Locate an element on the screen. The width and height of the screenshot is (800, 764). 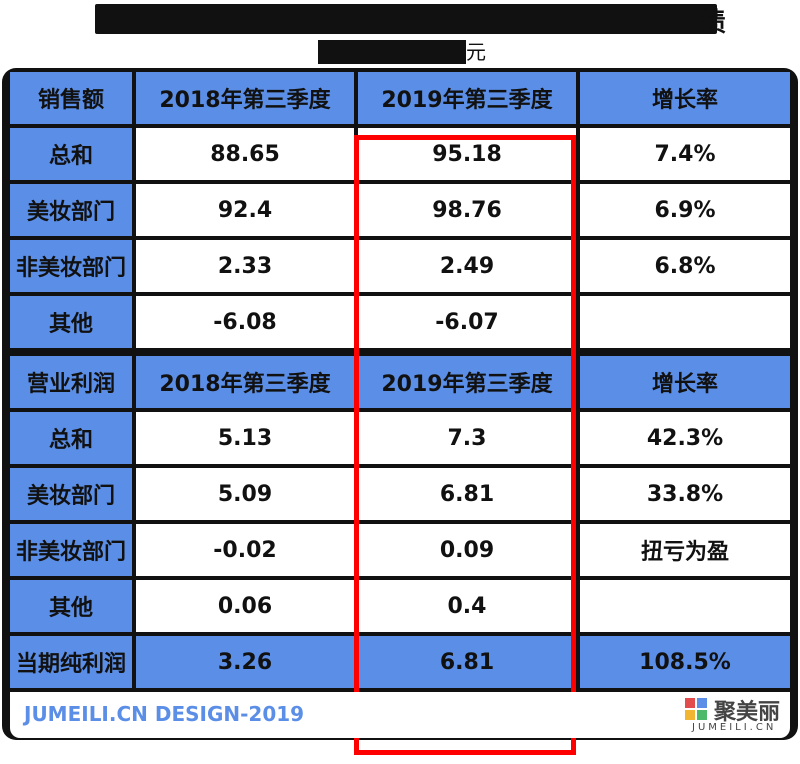
table-cell: 2.33 is located at coordinates (245, 266).